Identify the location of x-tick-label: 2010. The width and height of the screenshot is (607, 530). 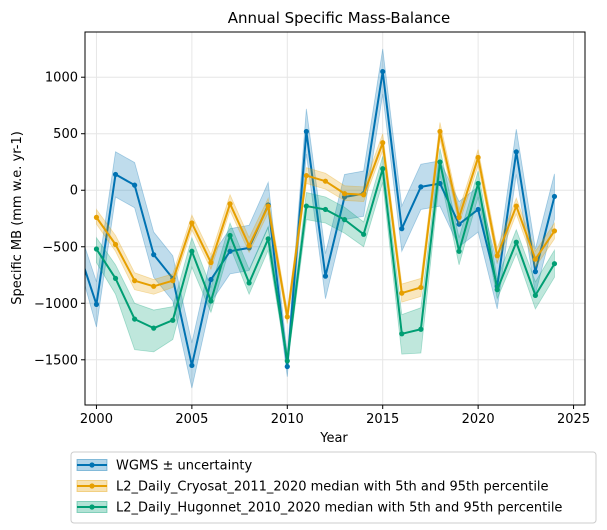
(287, 419).